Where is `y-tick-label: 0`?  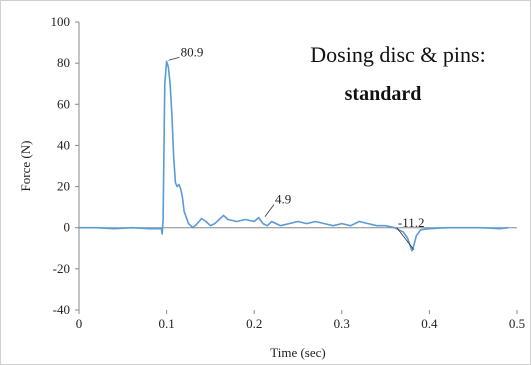 y-tick-label: 0 is located at coordinates (67, 227).